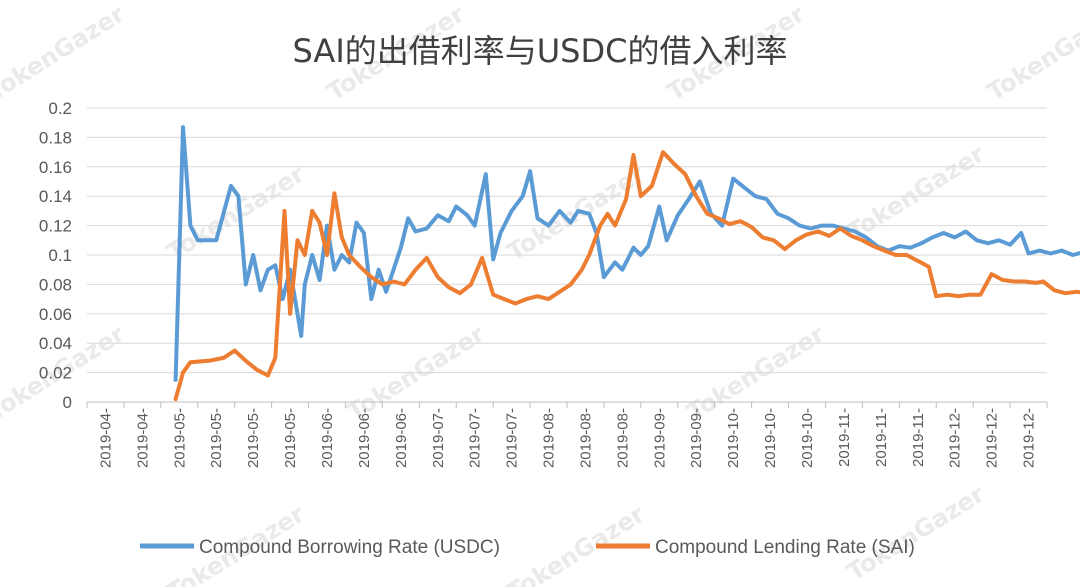 The width and height of the screenshot is (1080, 587). What do you see at coordinates (55, 284) in the screenshot?
I see `y-tick-label: 0.08` at bounding box center [55, 284].